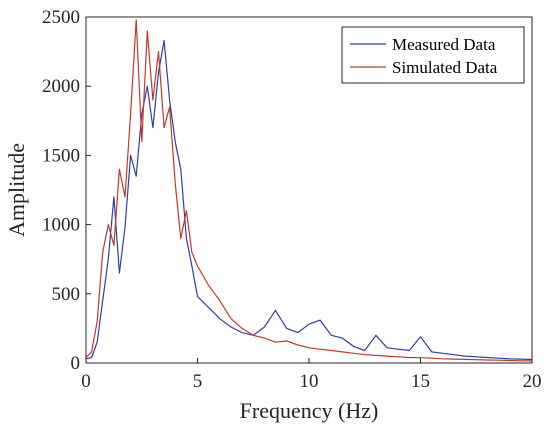  I want to click on x-tick-label: 20, so click(532, 381).